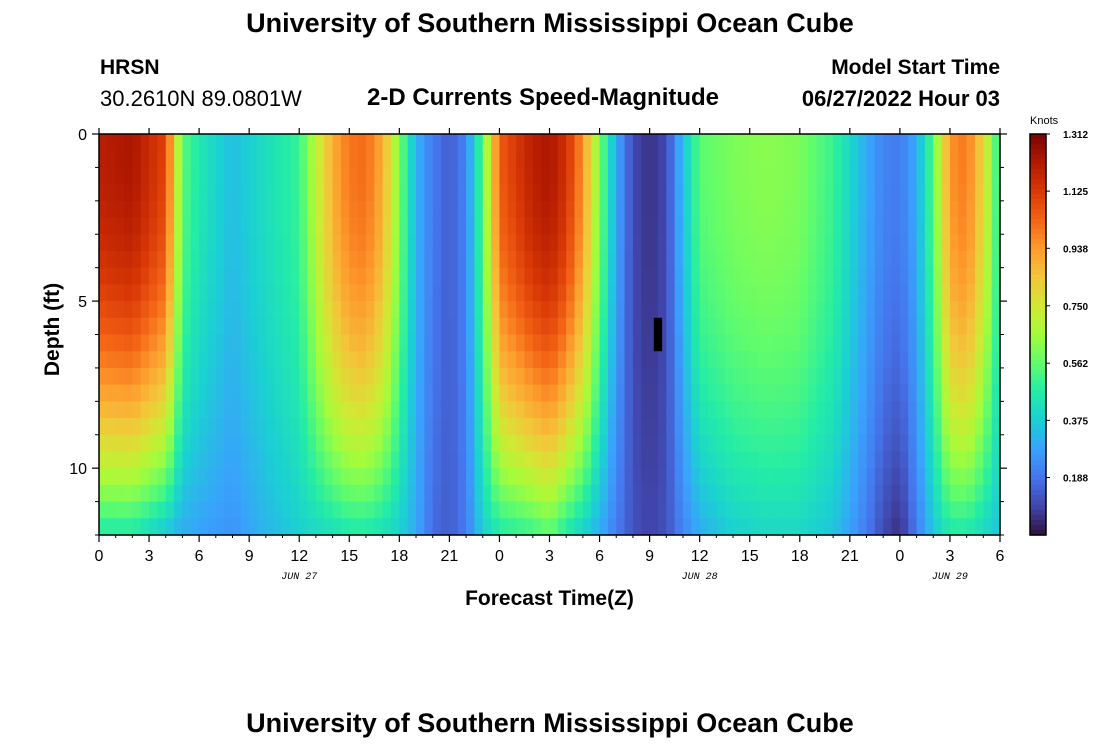 The width and height of the screenshot is (1100, 750). Describe the element at coordinates (549, 556) in the screenshot. I see `x-tick-label: 3` at that location.